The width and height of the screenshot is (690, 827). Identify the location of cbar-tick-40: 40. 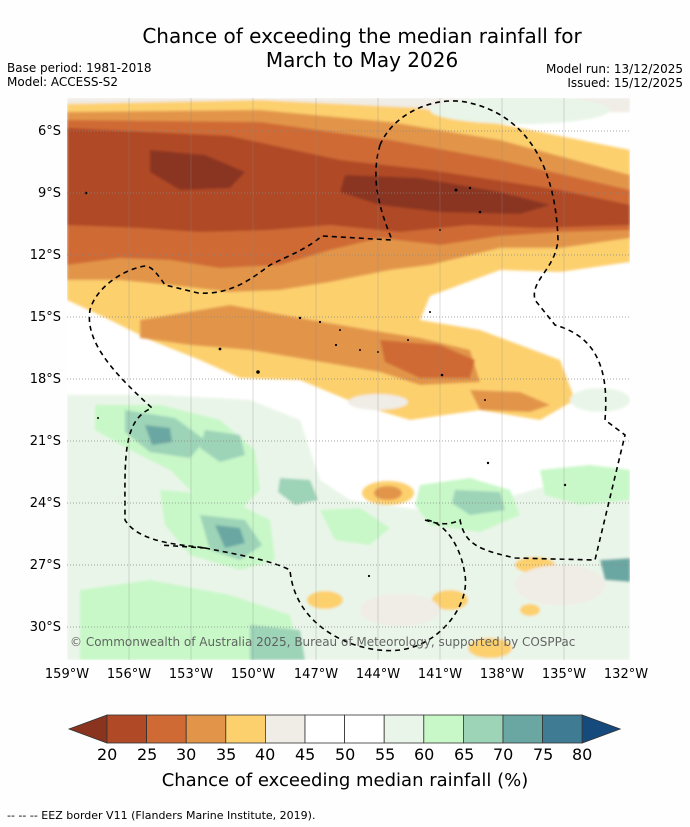
(265, 754).